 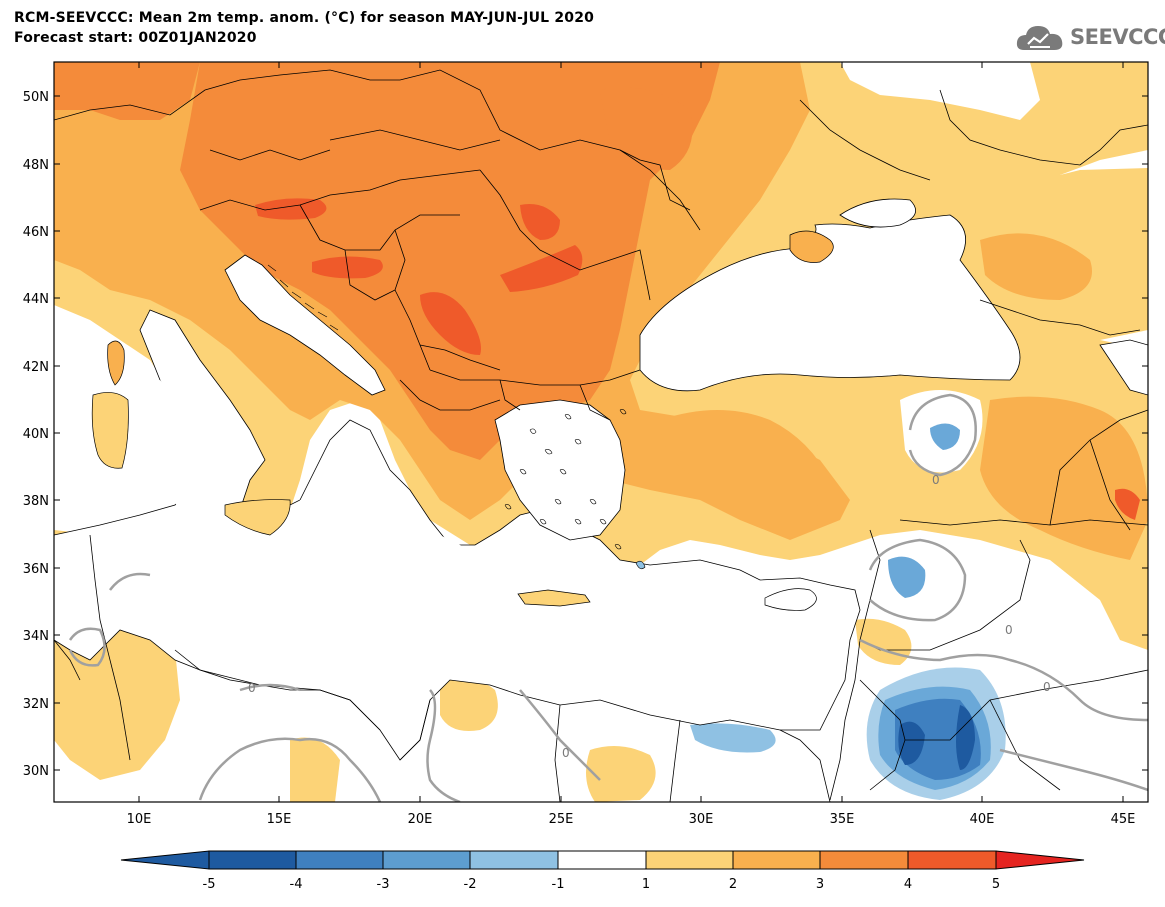 What do you see at coordinates (420, 819) in the screenshot?
I see `lon-label: 20E` at bounding box center [420, 819].